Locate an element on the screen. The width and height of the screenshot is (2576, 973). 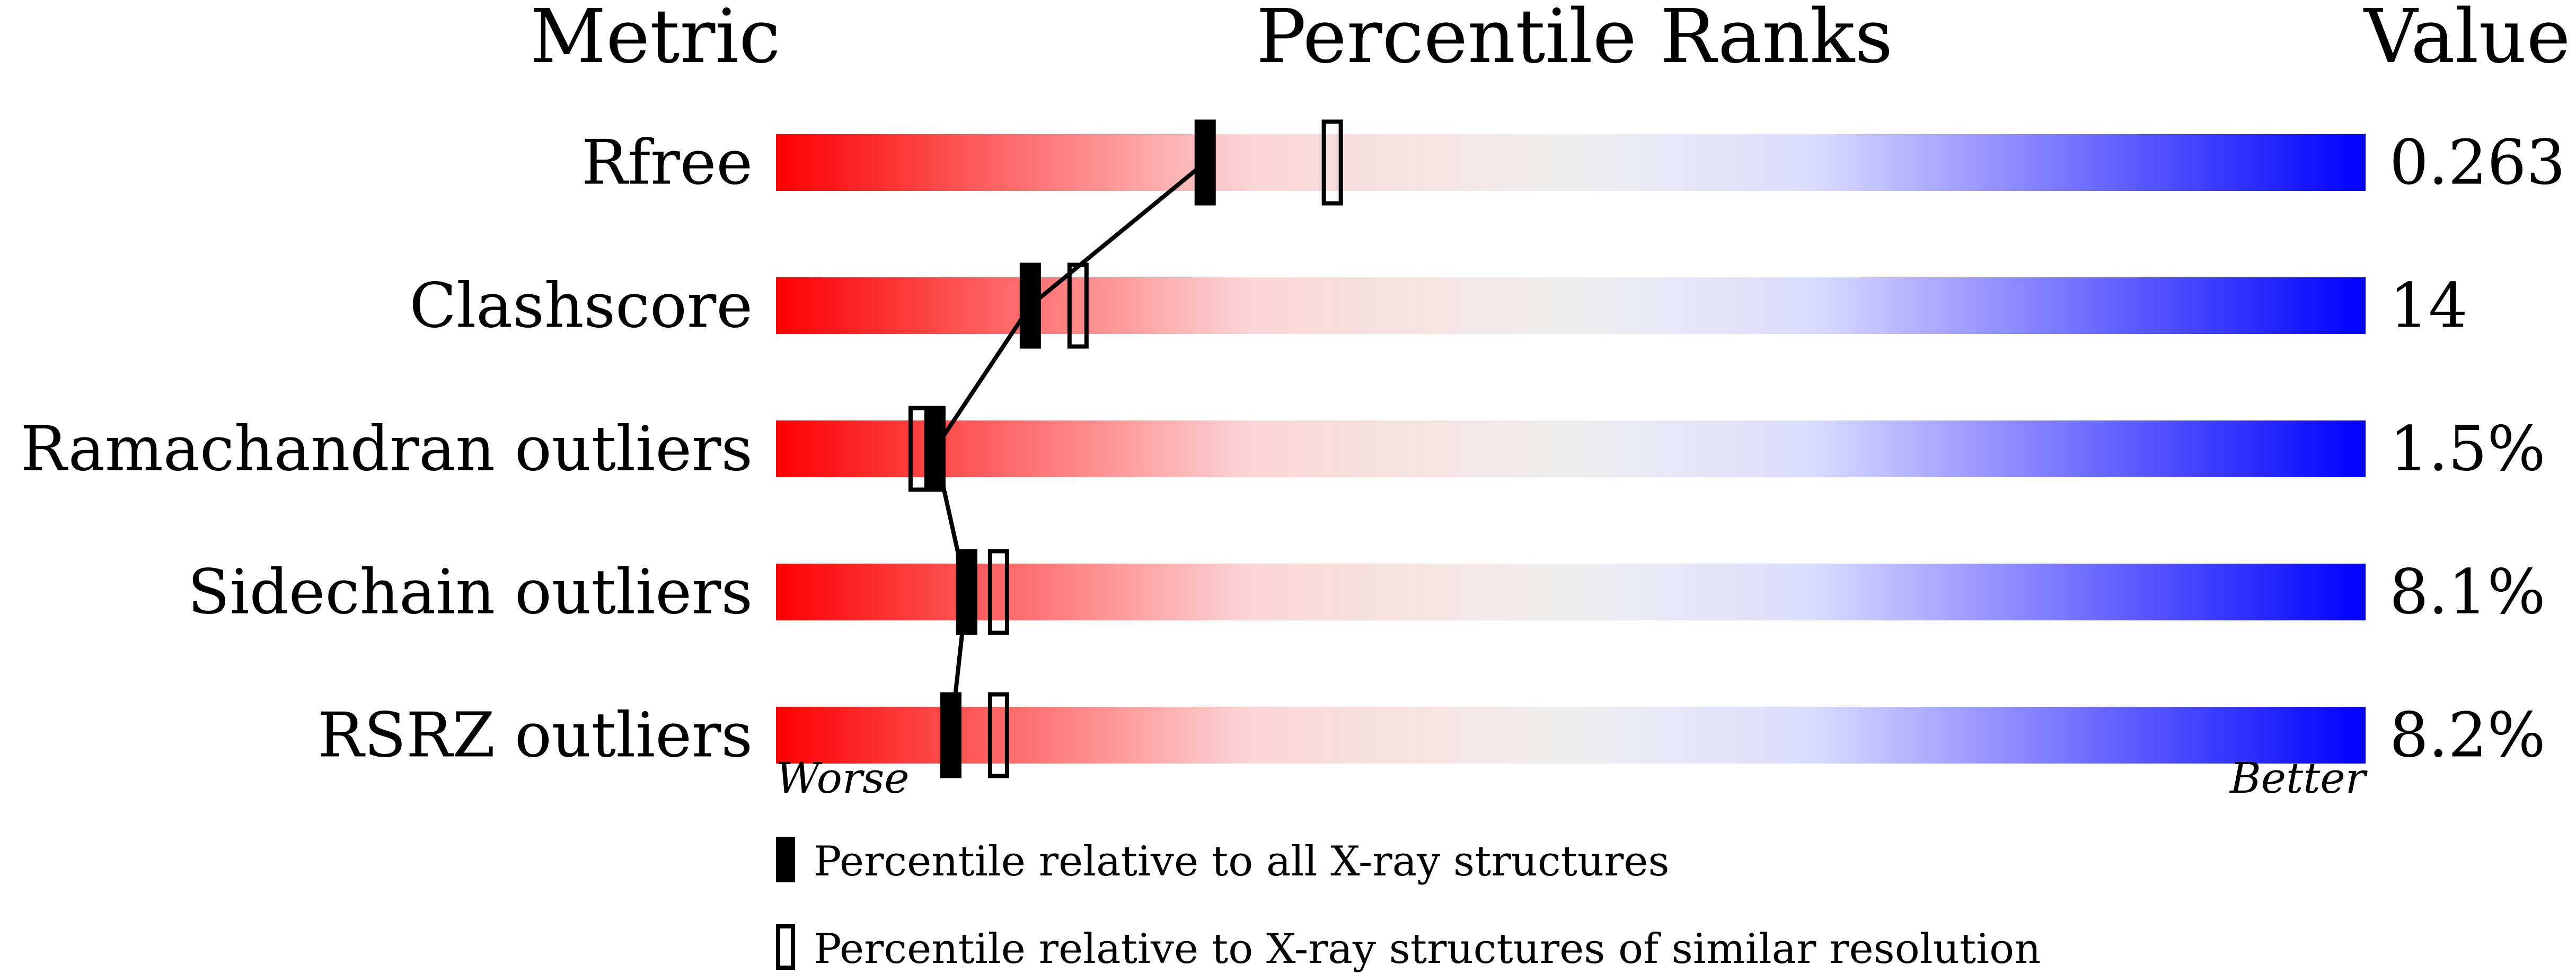
metric-value: 8.1% is located at coordinates (2467, 592).